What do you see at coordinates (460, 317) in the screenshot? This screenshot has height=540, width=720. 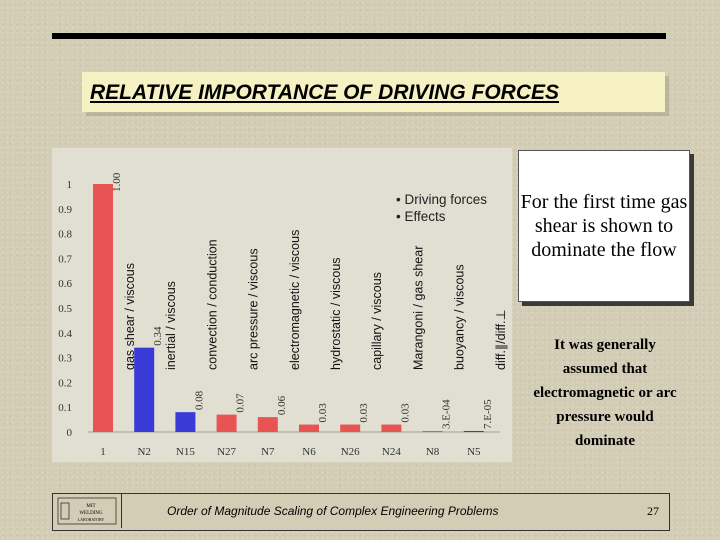 I see `bar-label: buoyancy / viscous` at bounding box center [460, 317].